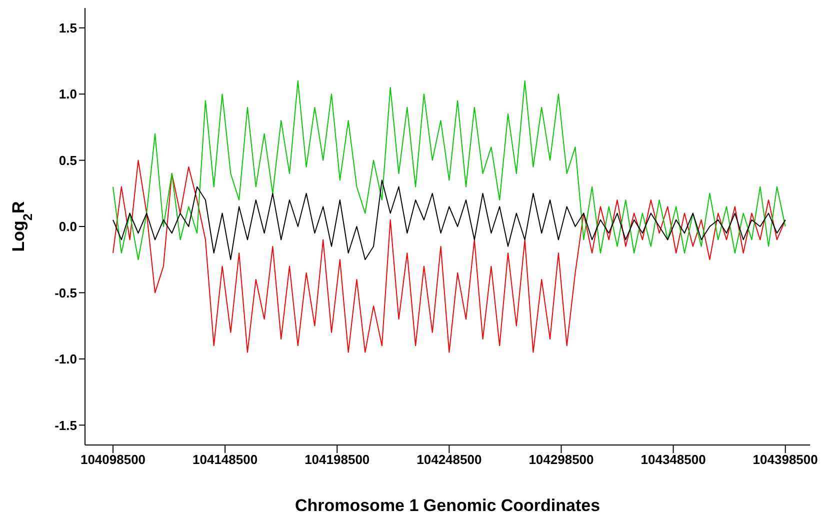 This screenshot has width=829, height=528. Describe the element at coordinates (673, 460) in the screenshot. I see `x-tick-label: 104348500` at that location.